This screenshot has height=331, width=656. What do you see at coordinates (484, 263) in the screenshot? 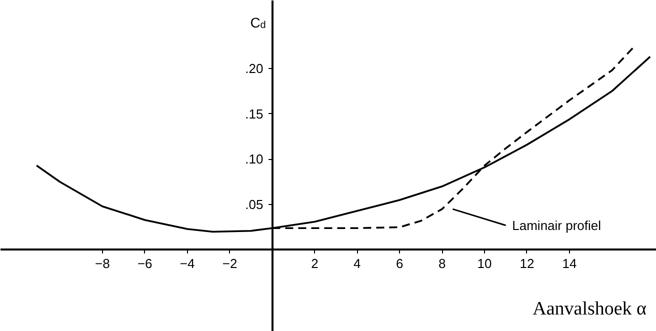
I see `x-tick-label: 10` at bounding box center [484, 263].